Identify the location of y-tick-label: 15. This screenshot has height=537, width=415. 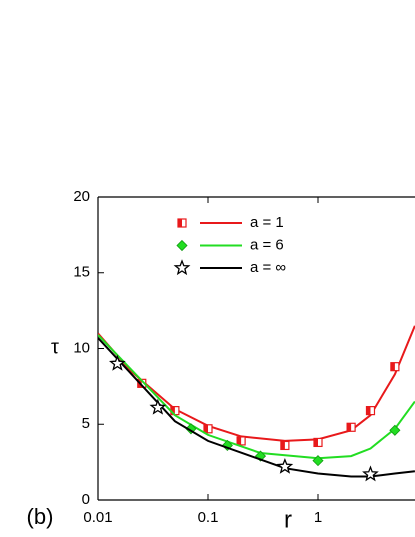
(81, 272).